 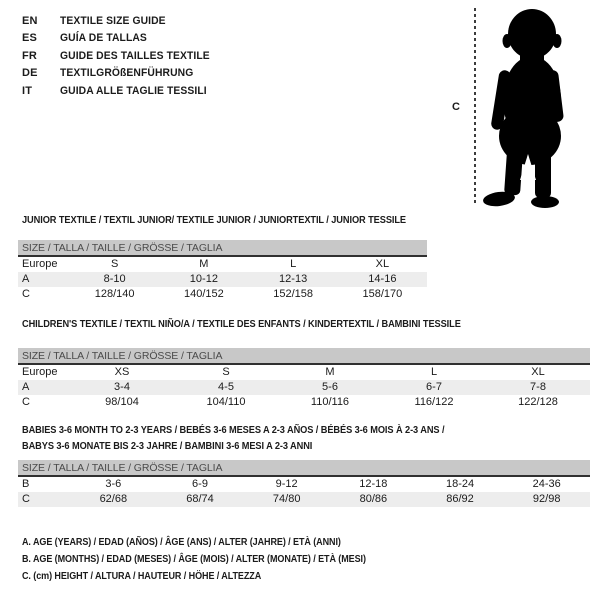 I want to click on height-cell: 128/140, so click(x=114, y=294).